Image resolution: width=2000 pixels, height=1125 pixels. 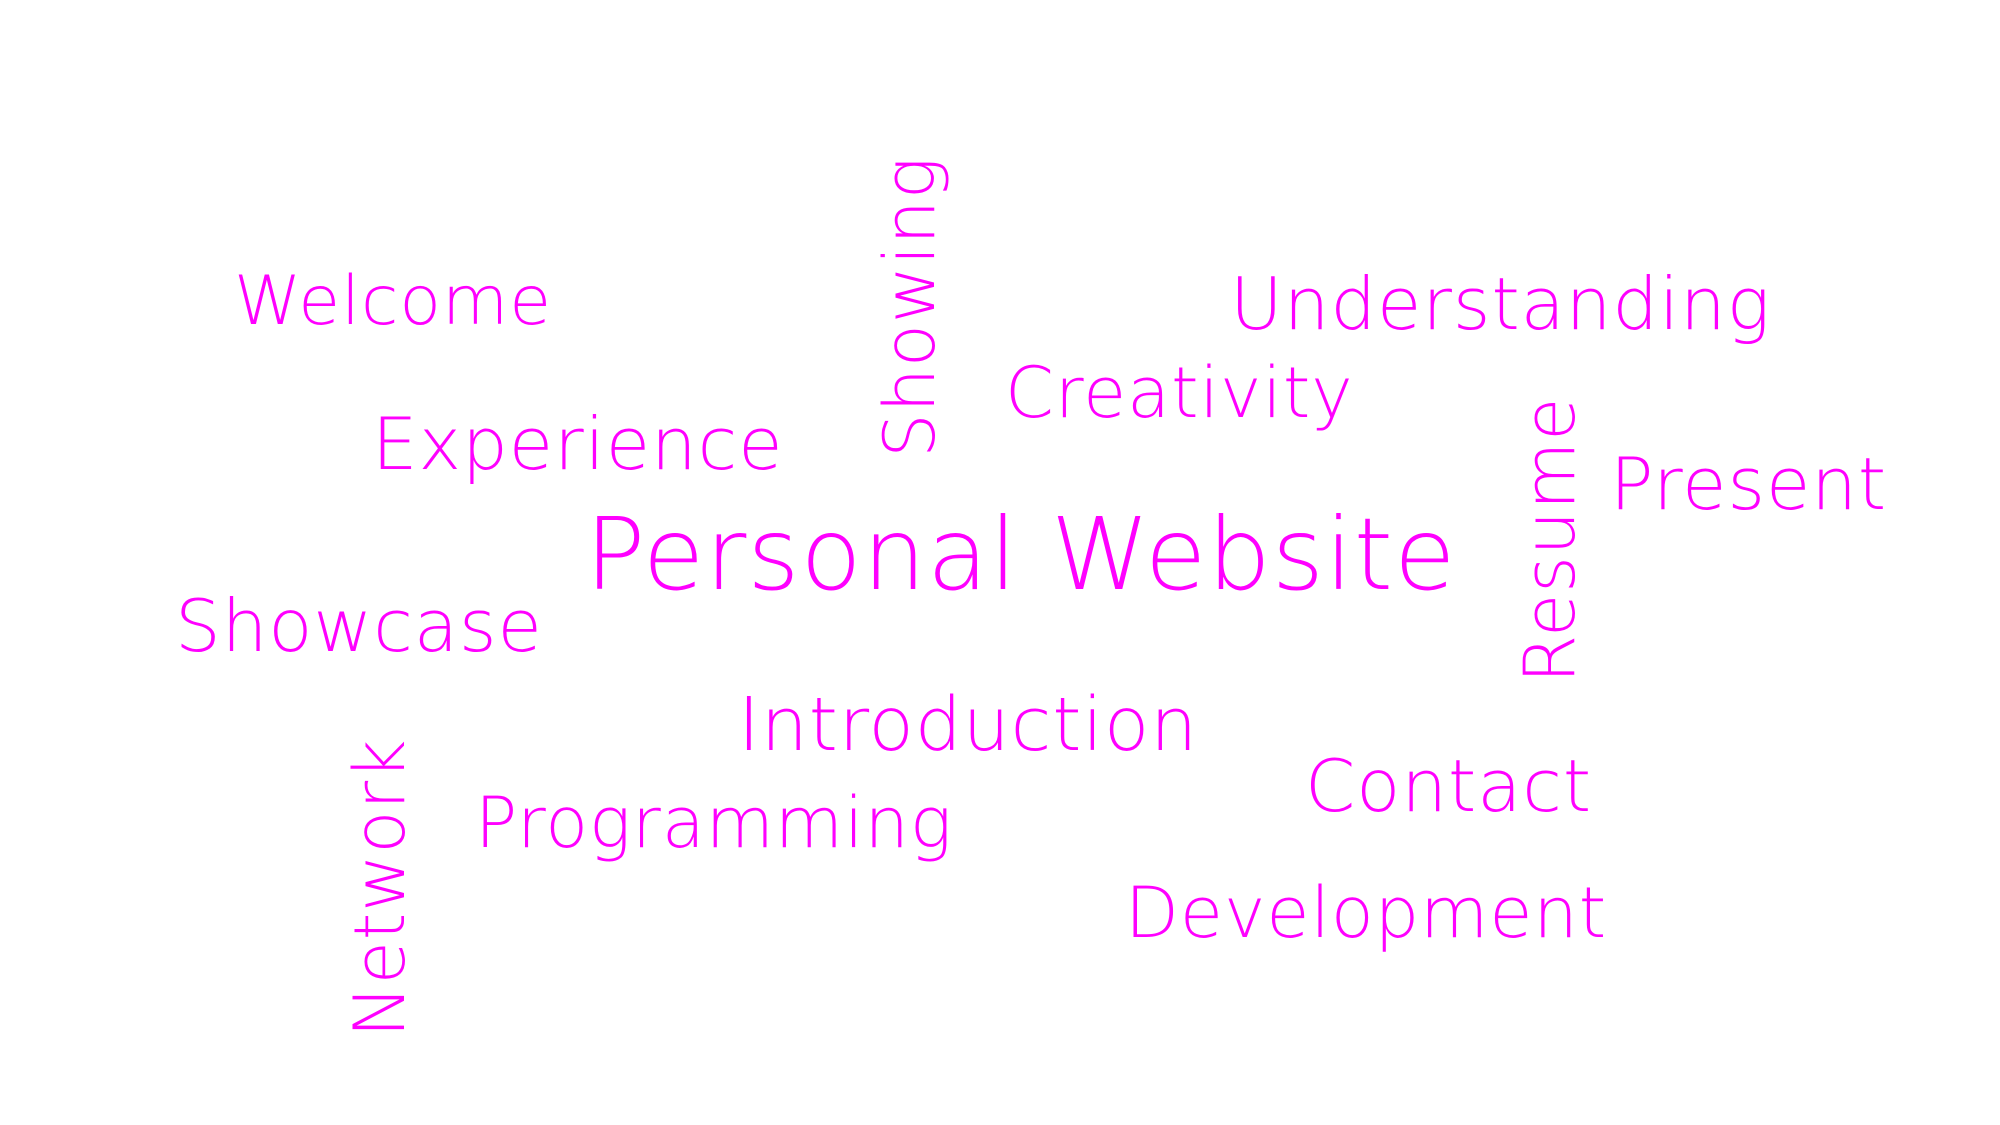 What do you see at coordinates (1500, 304) in the screenshot?
I see `word-understanding: Understanding` at bounding box center [1500, 304].